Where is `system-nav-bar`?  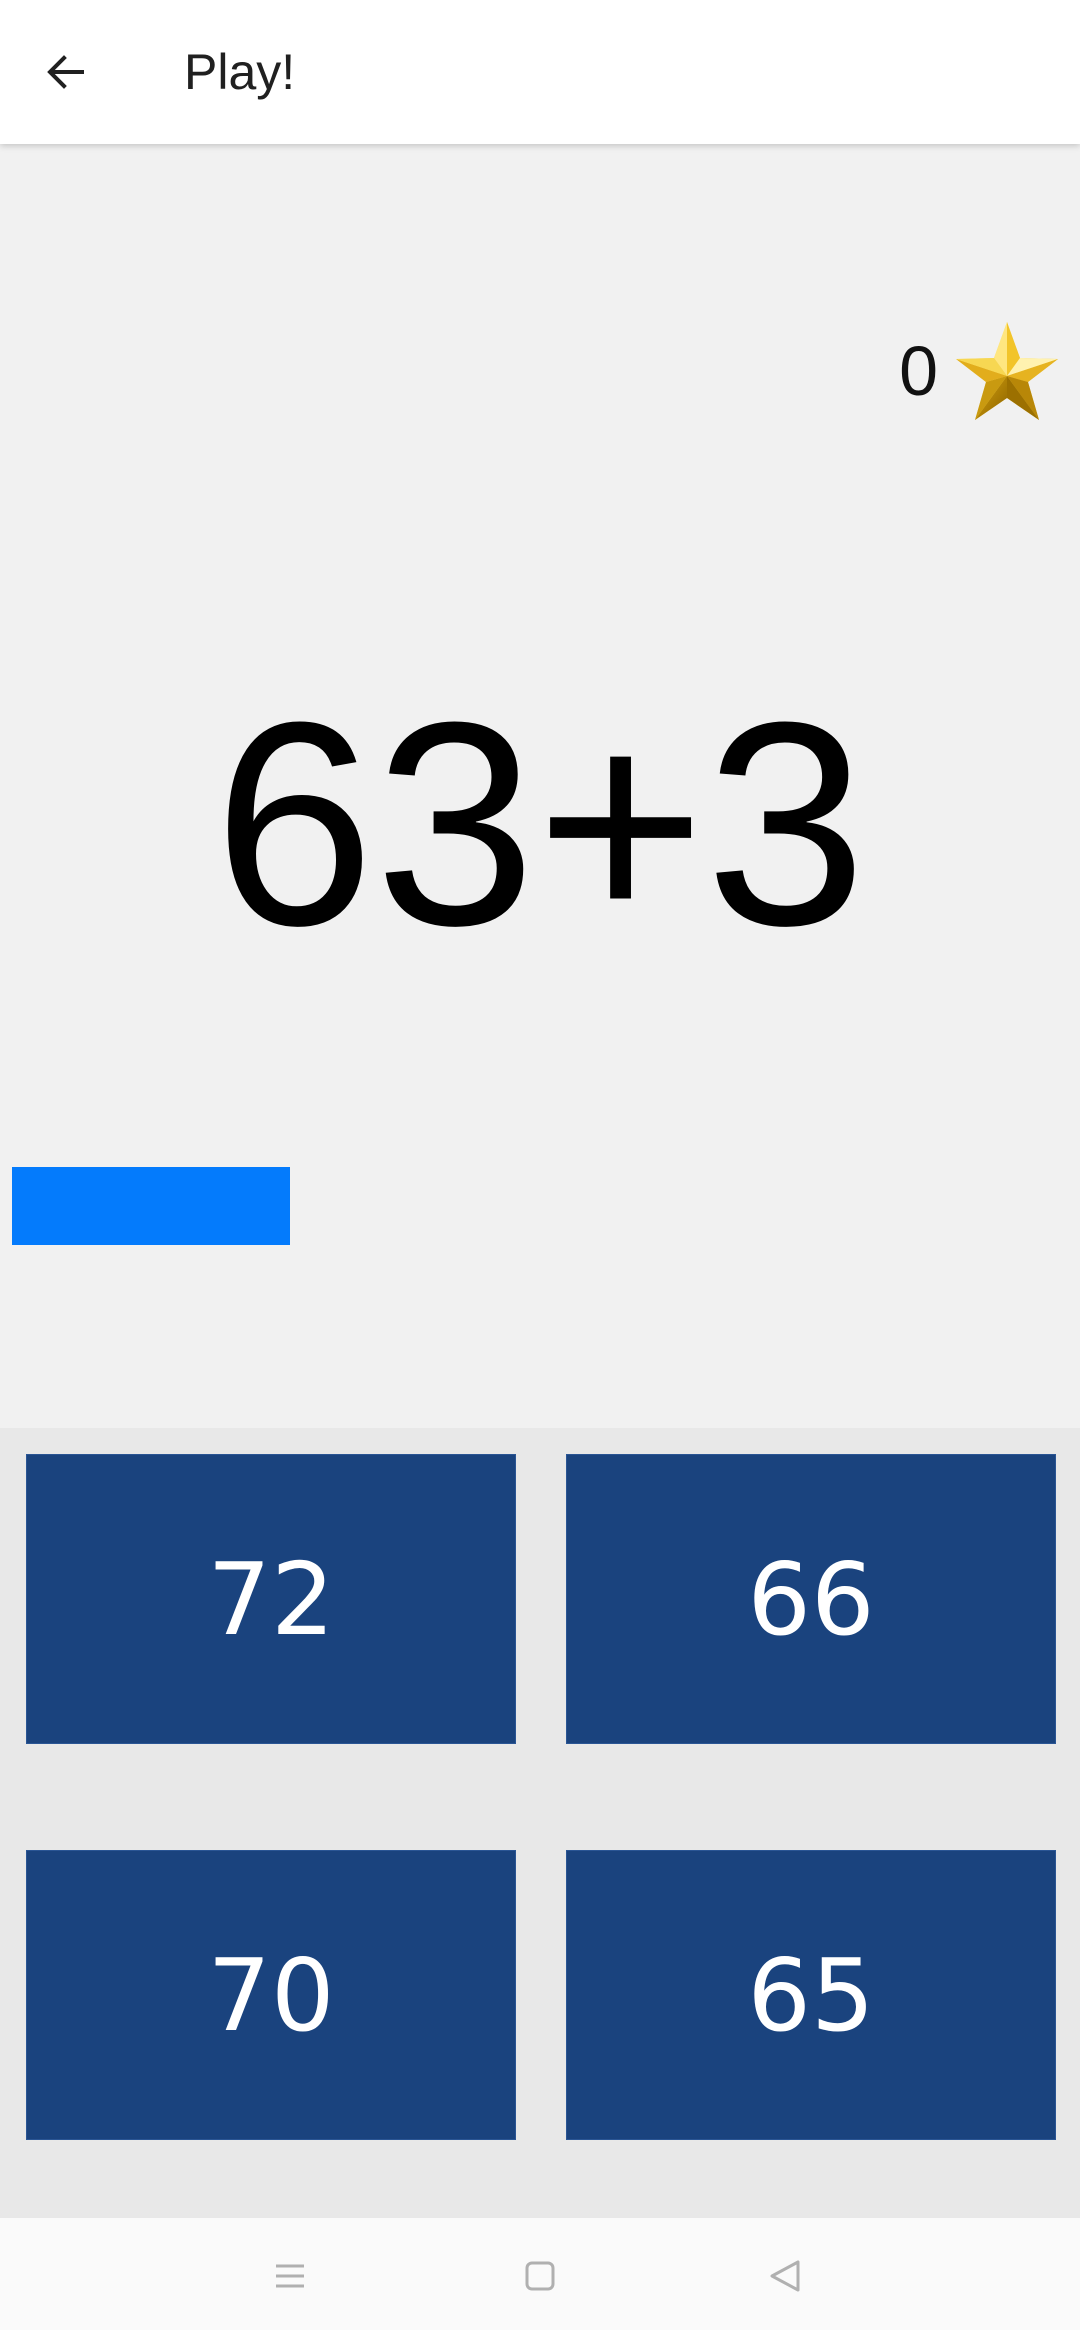 system-nav-bar is located at coordinates (540, 2274).